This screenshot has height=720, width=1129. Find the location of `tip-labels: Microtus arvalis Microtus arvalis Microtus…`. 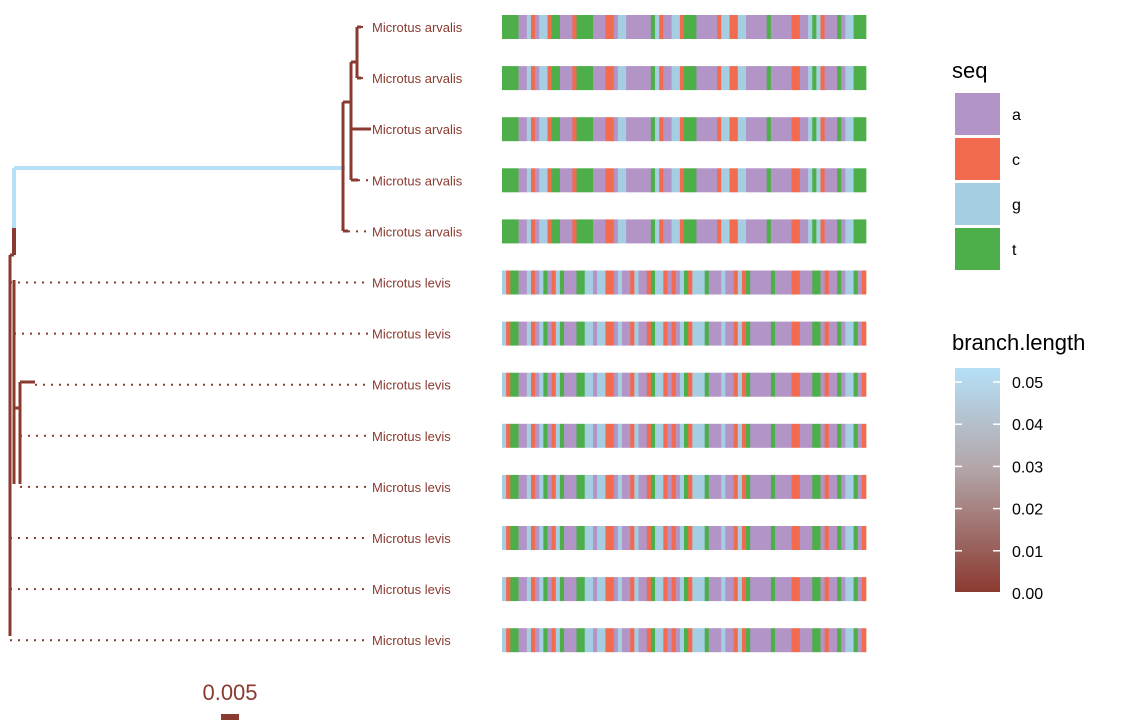

tip-labels: Microtus arvalis Microtus arvalis Microtus… is located at coordinates (417, 334).